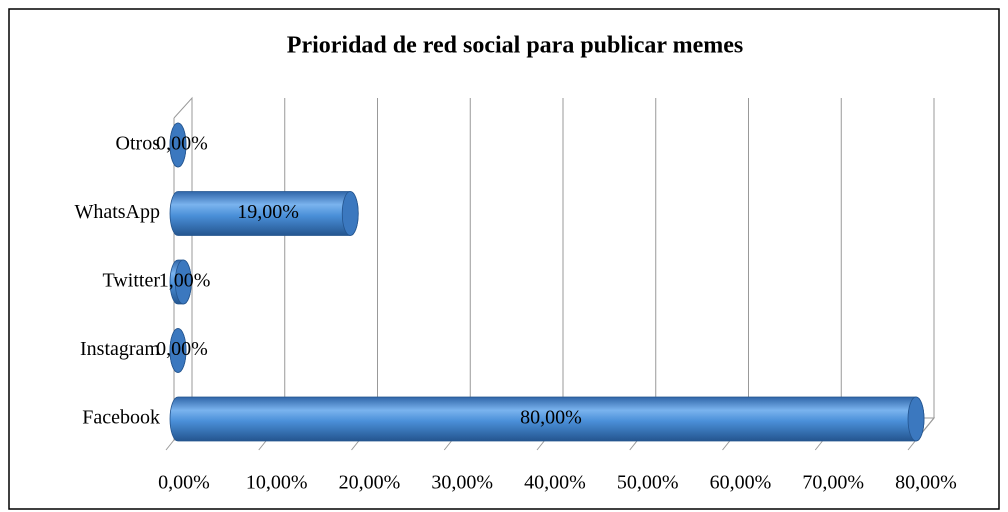 The width and height of the screenshot is (1008, 512). I want to click on value-label: 80,00%, so click(551, 418).